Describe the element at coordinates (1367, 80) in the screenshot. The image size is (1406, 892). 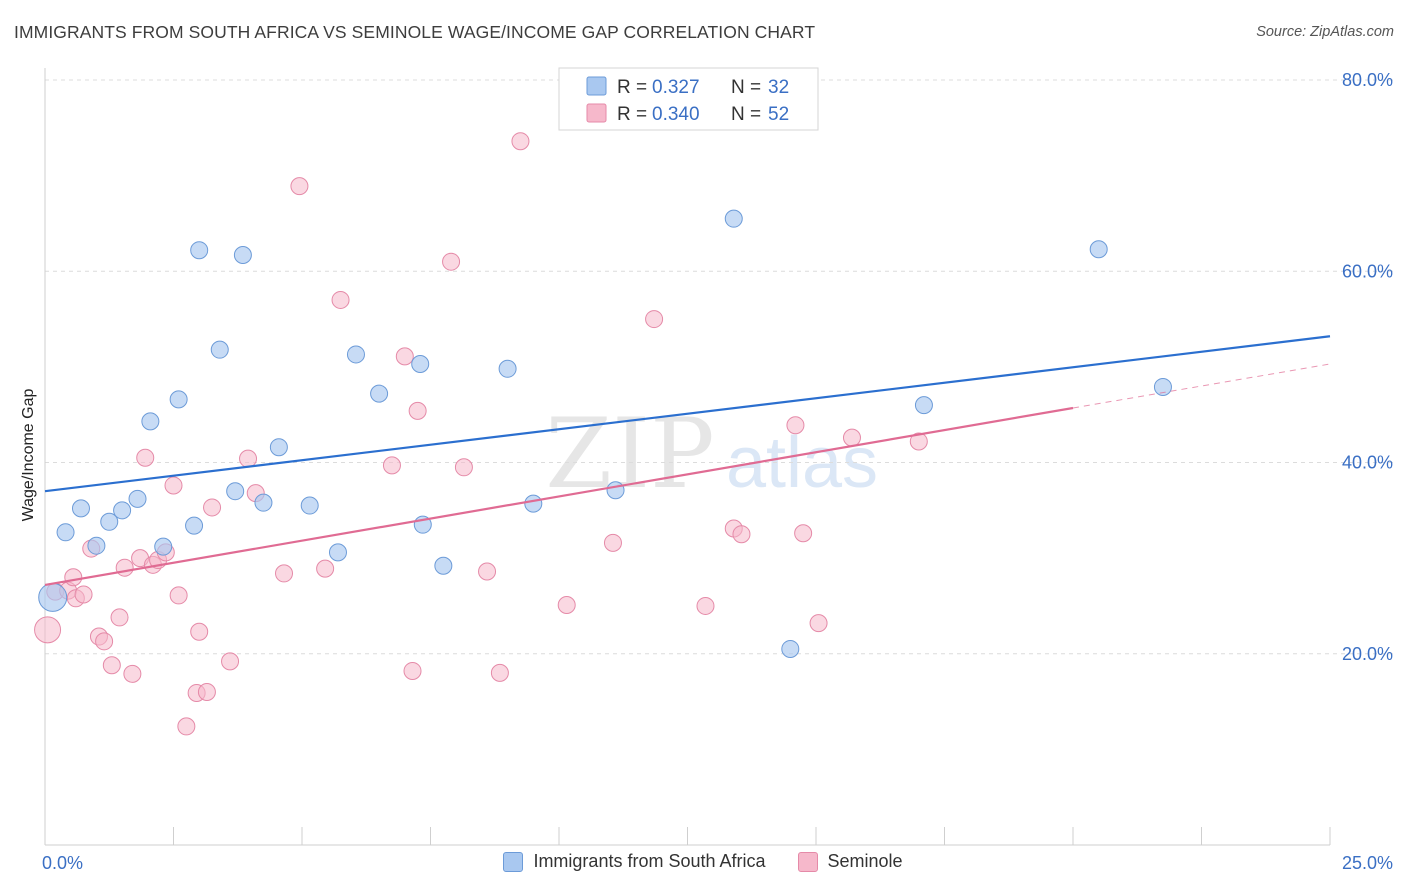
I see `y-tick-label: 80.0%` at that location.